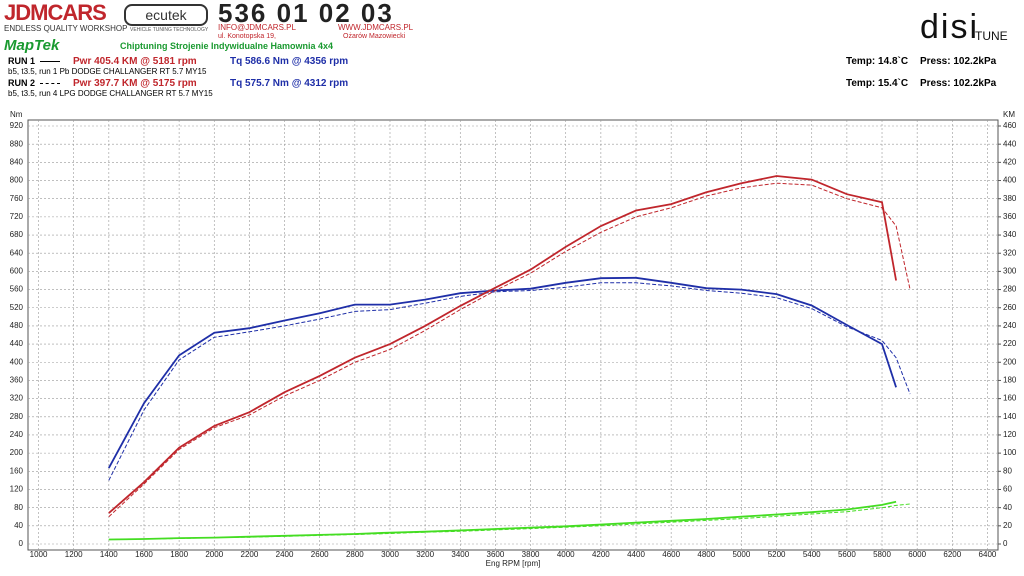 This screenshot has height=576, width=1024. What do you see at coordinates (877, 61) in the screenshot?
I see `run-temp: Temp: 14.8`C` at bounding box center [877, 61].